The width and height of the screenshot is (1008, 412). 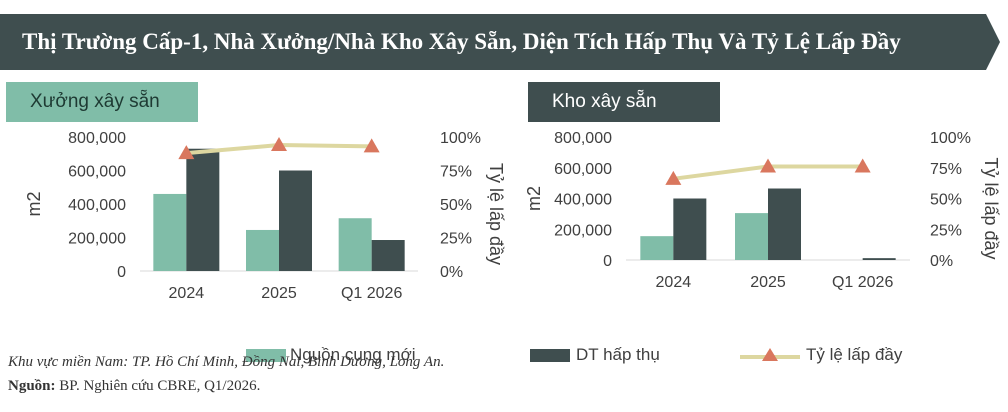 What do you see at coordinates (770, 354) in the screenshot?
I see `legend-swatch-occupancy` at bounding box center [770, 354].